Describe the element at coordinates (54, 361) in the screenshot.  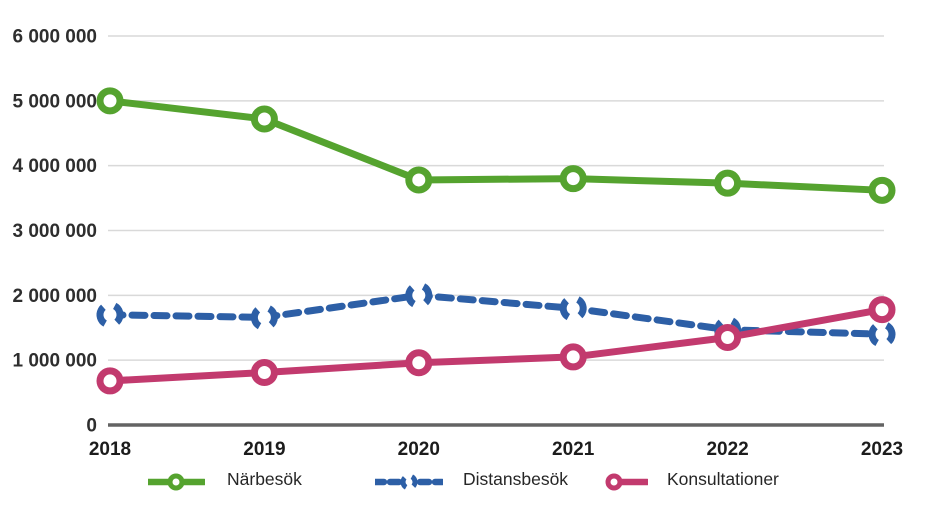
I see `y-axis-tick-label: 1 000 000` at that location.